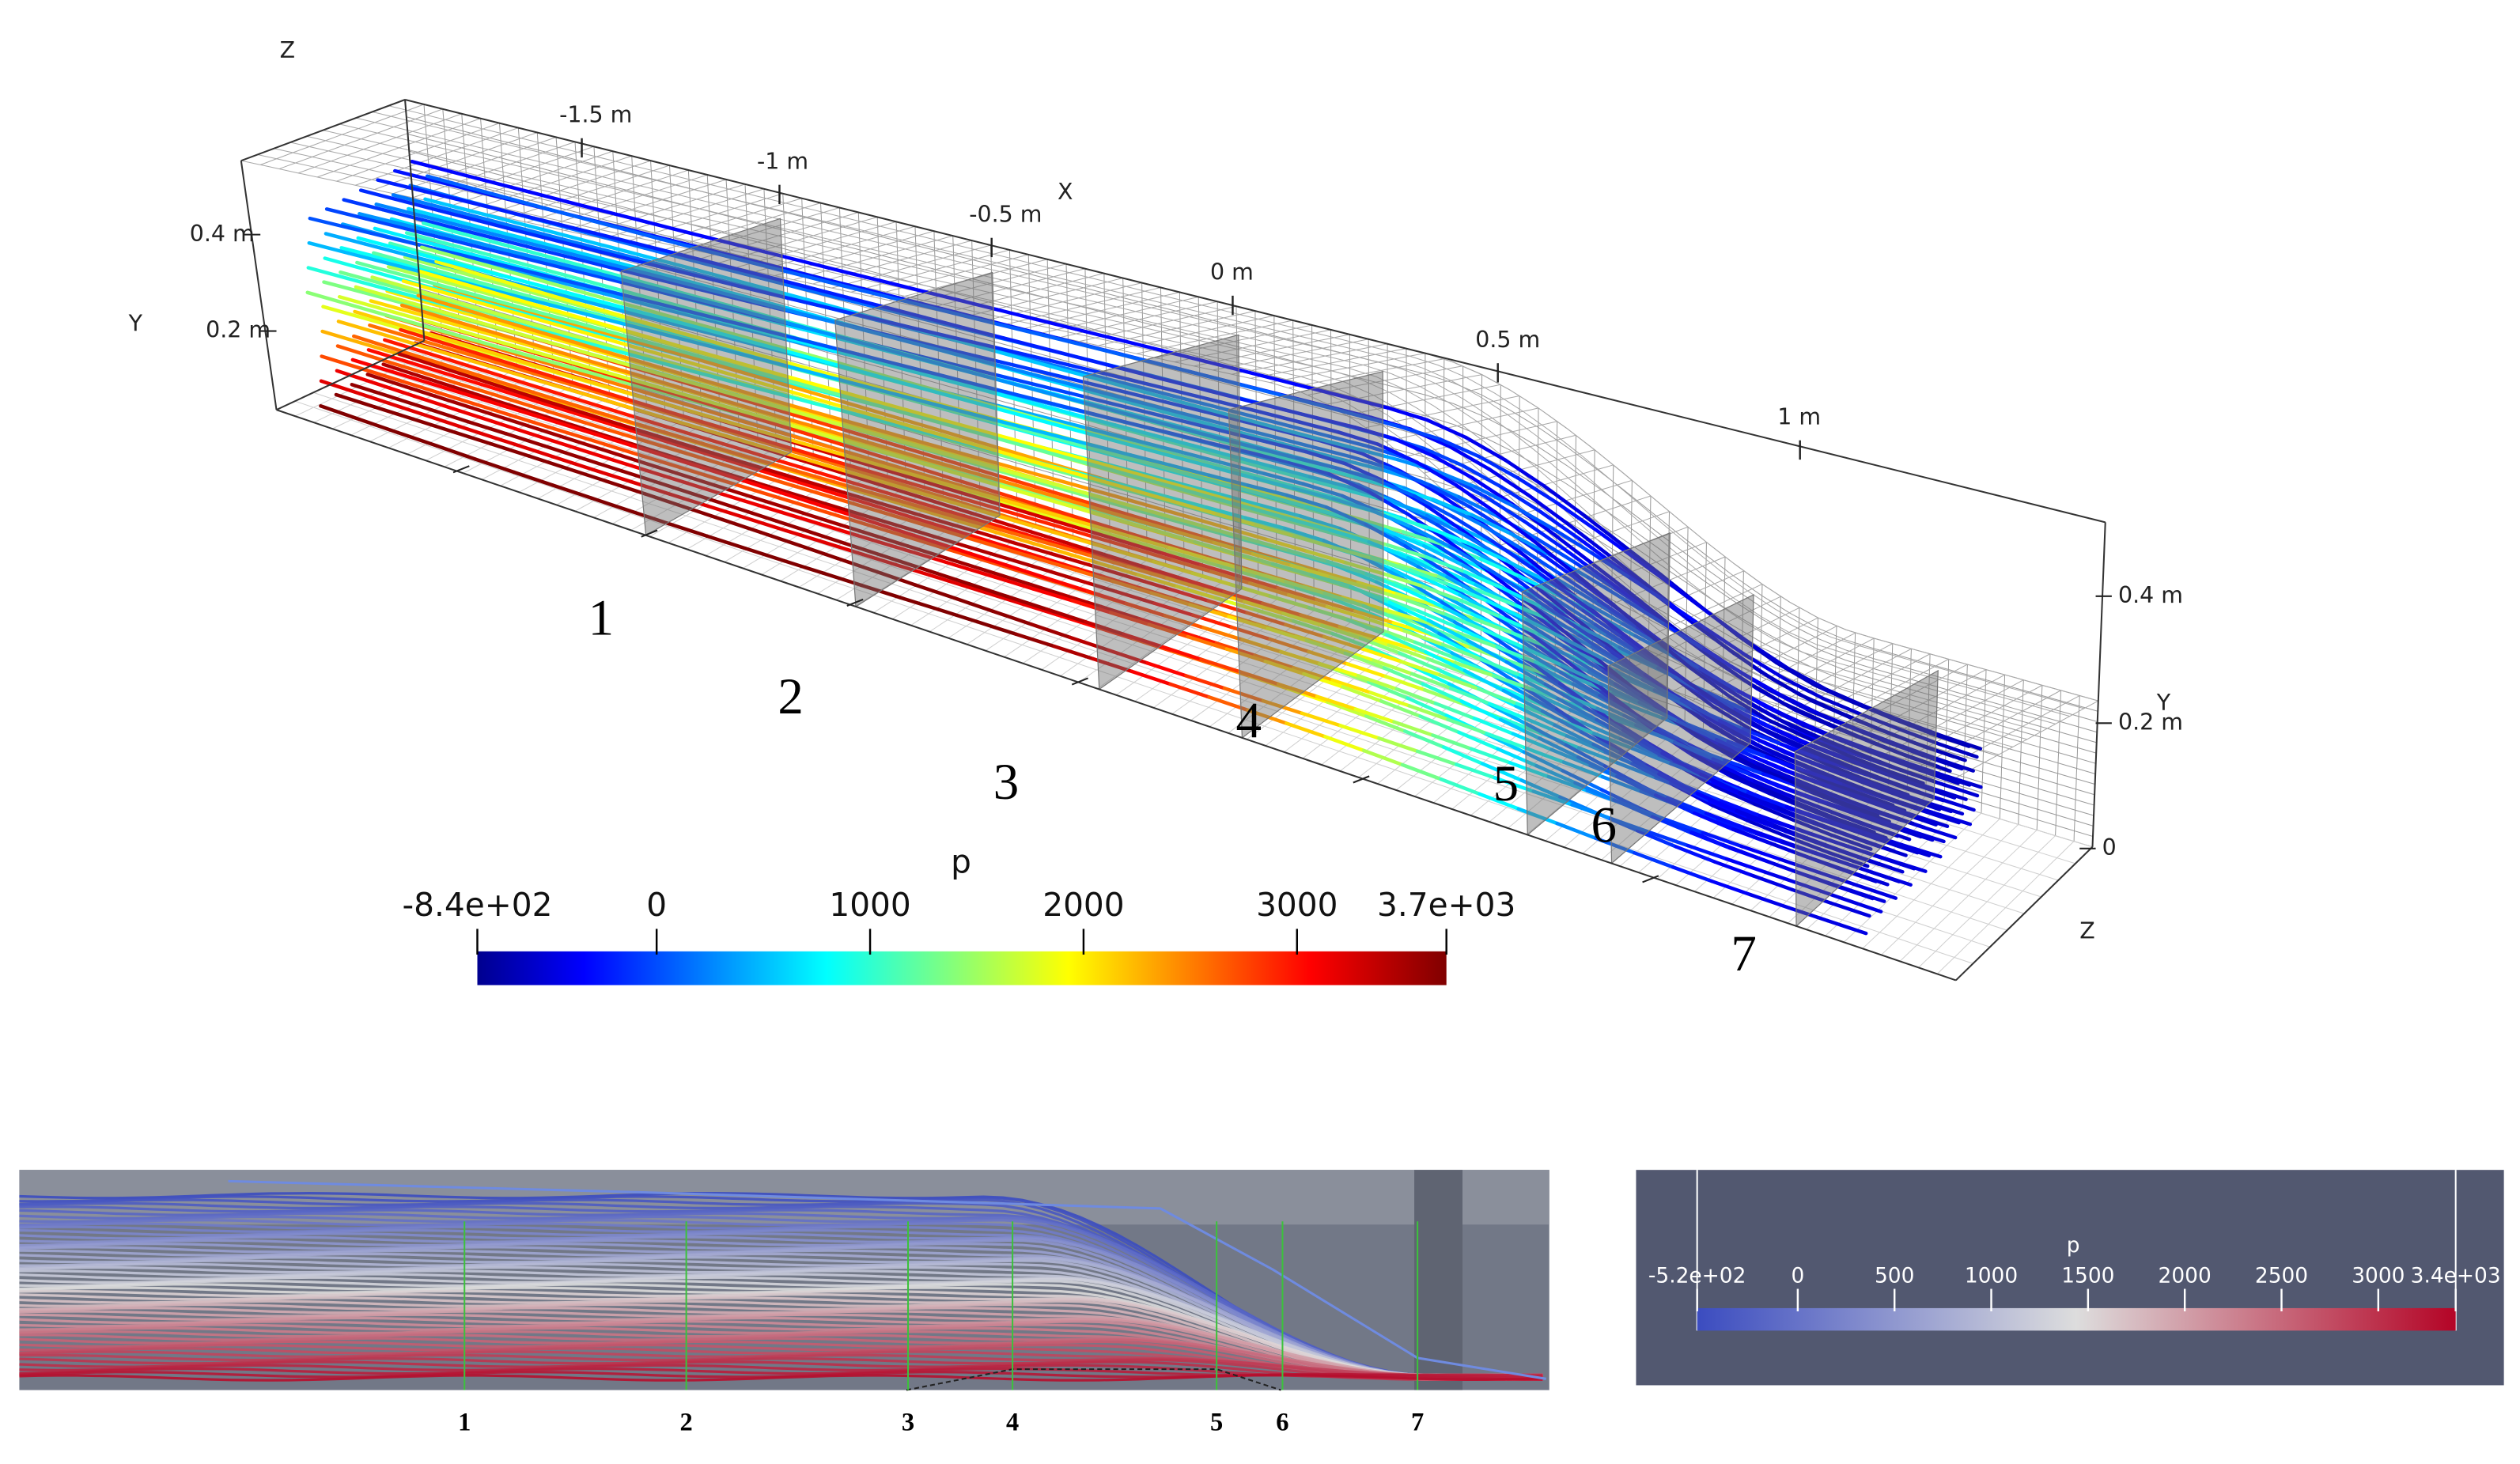 This screenshot has height=1464, width=2520. Describe the element at coordinates (2098, 684) in the screenshot. I see `duct-edge` at that location.